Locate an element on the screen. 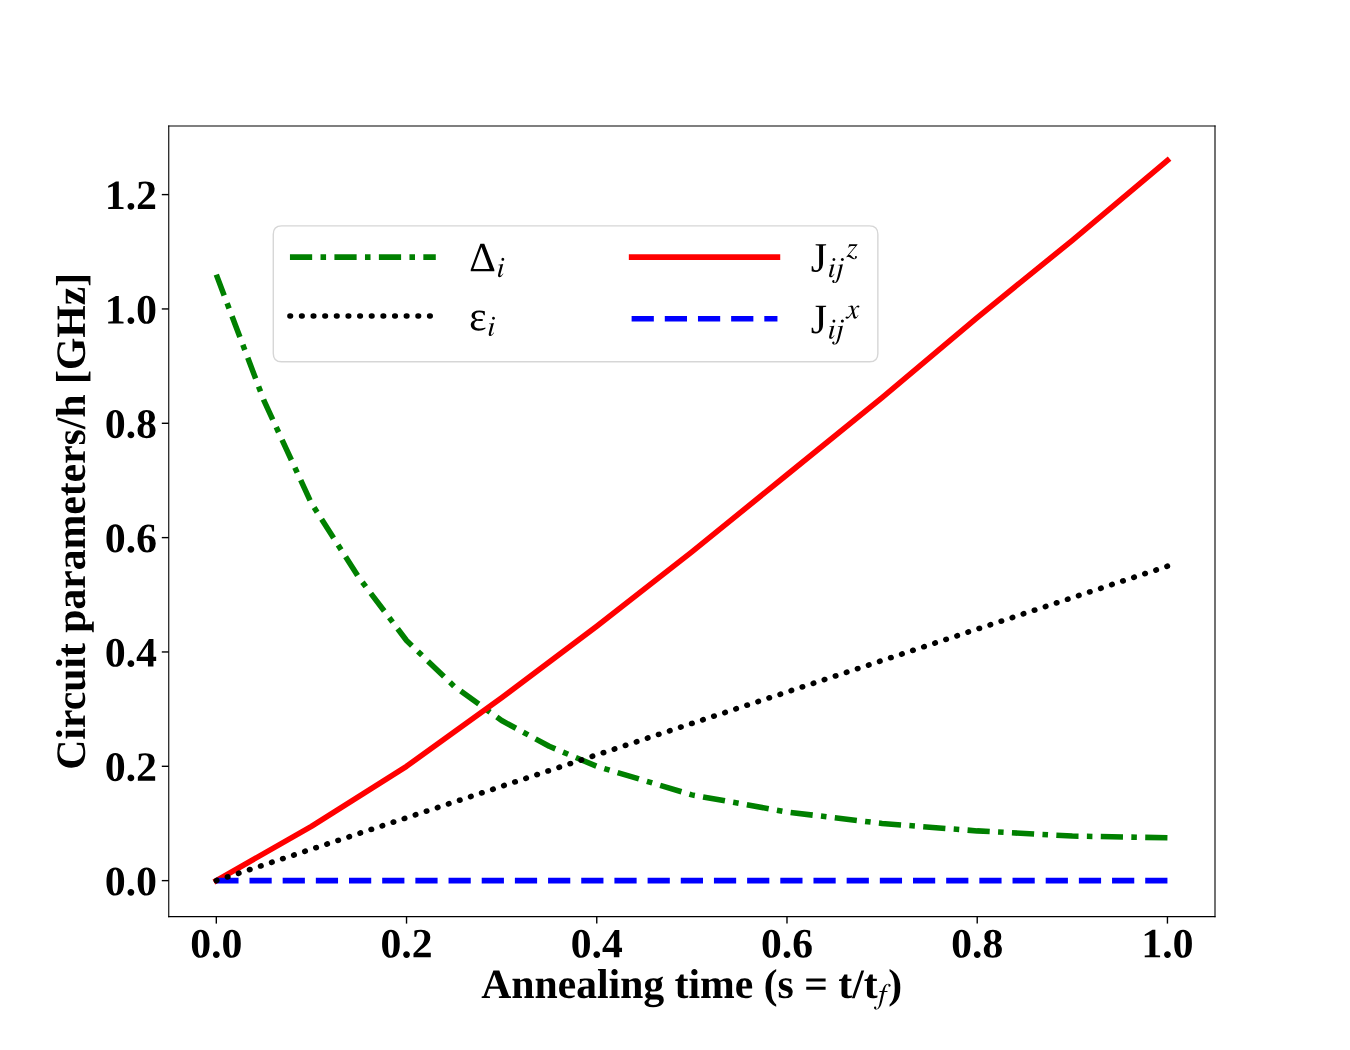  y-tick-label: 0.6 is located at coordinates (131, 538).